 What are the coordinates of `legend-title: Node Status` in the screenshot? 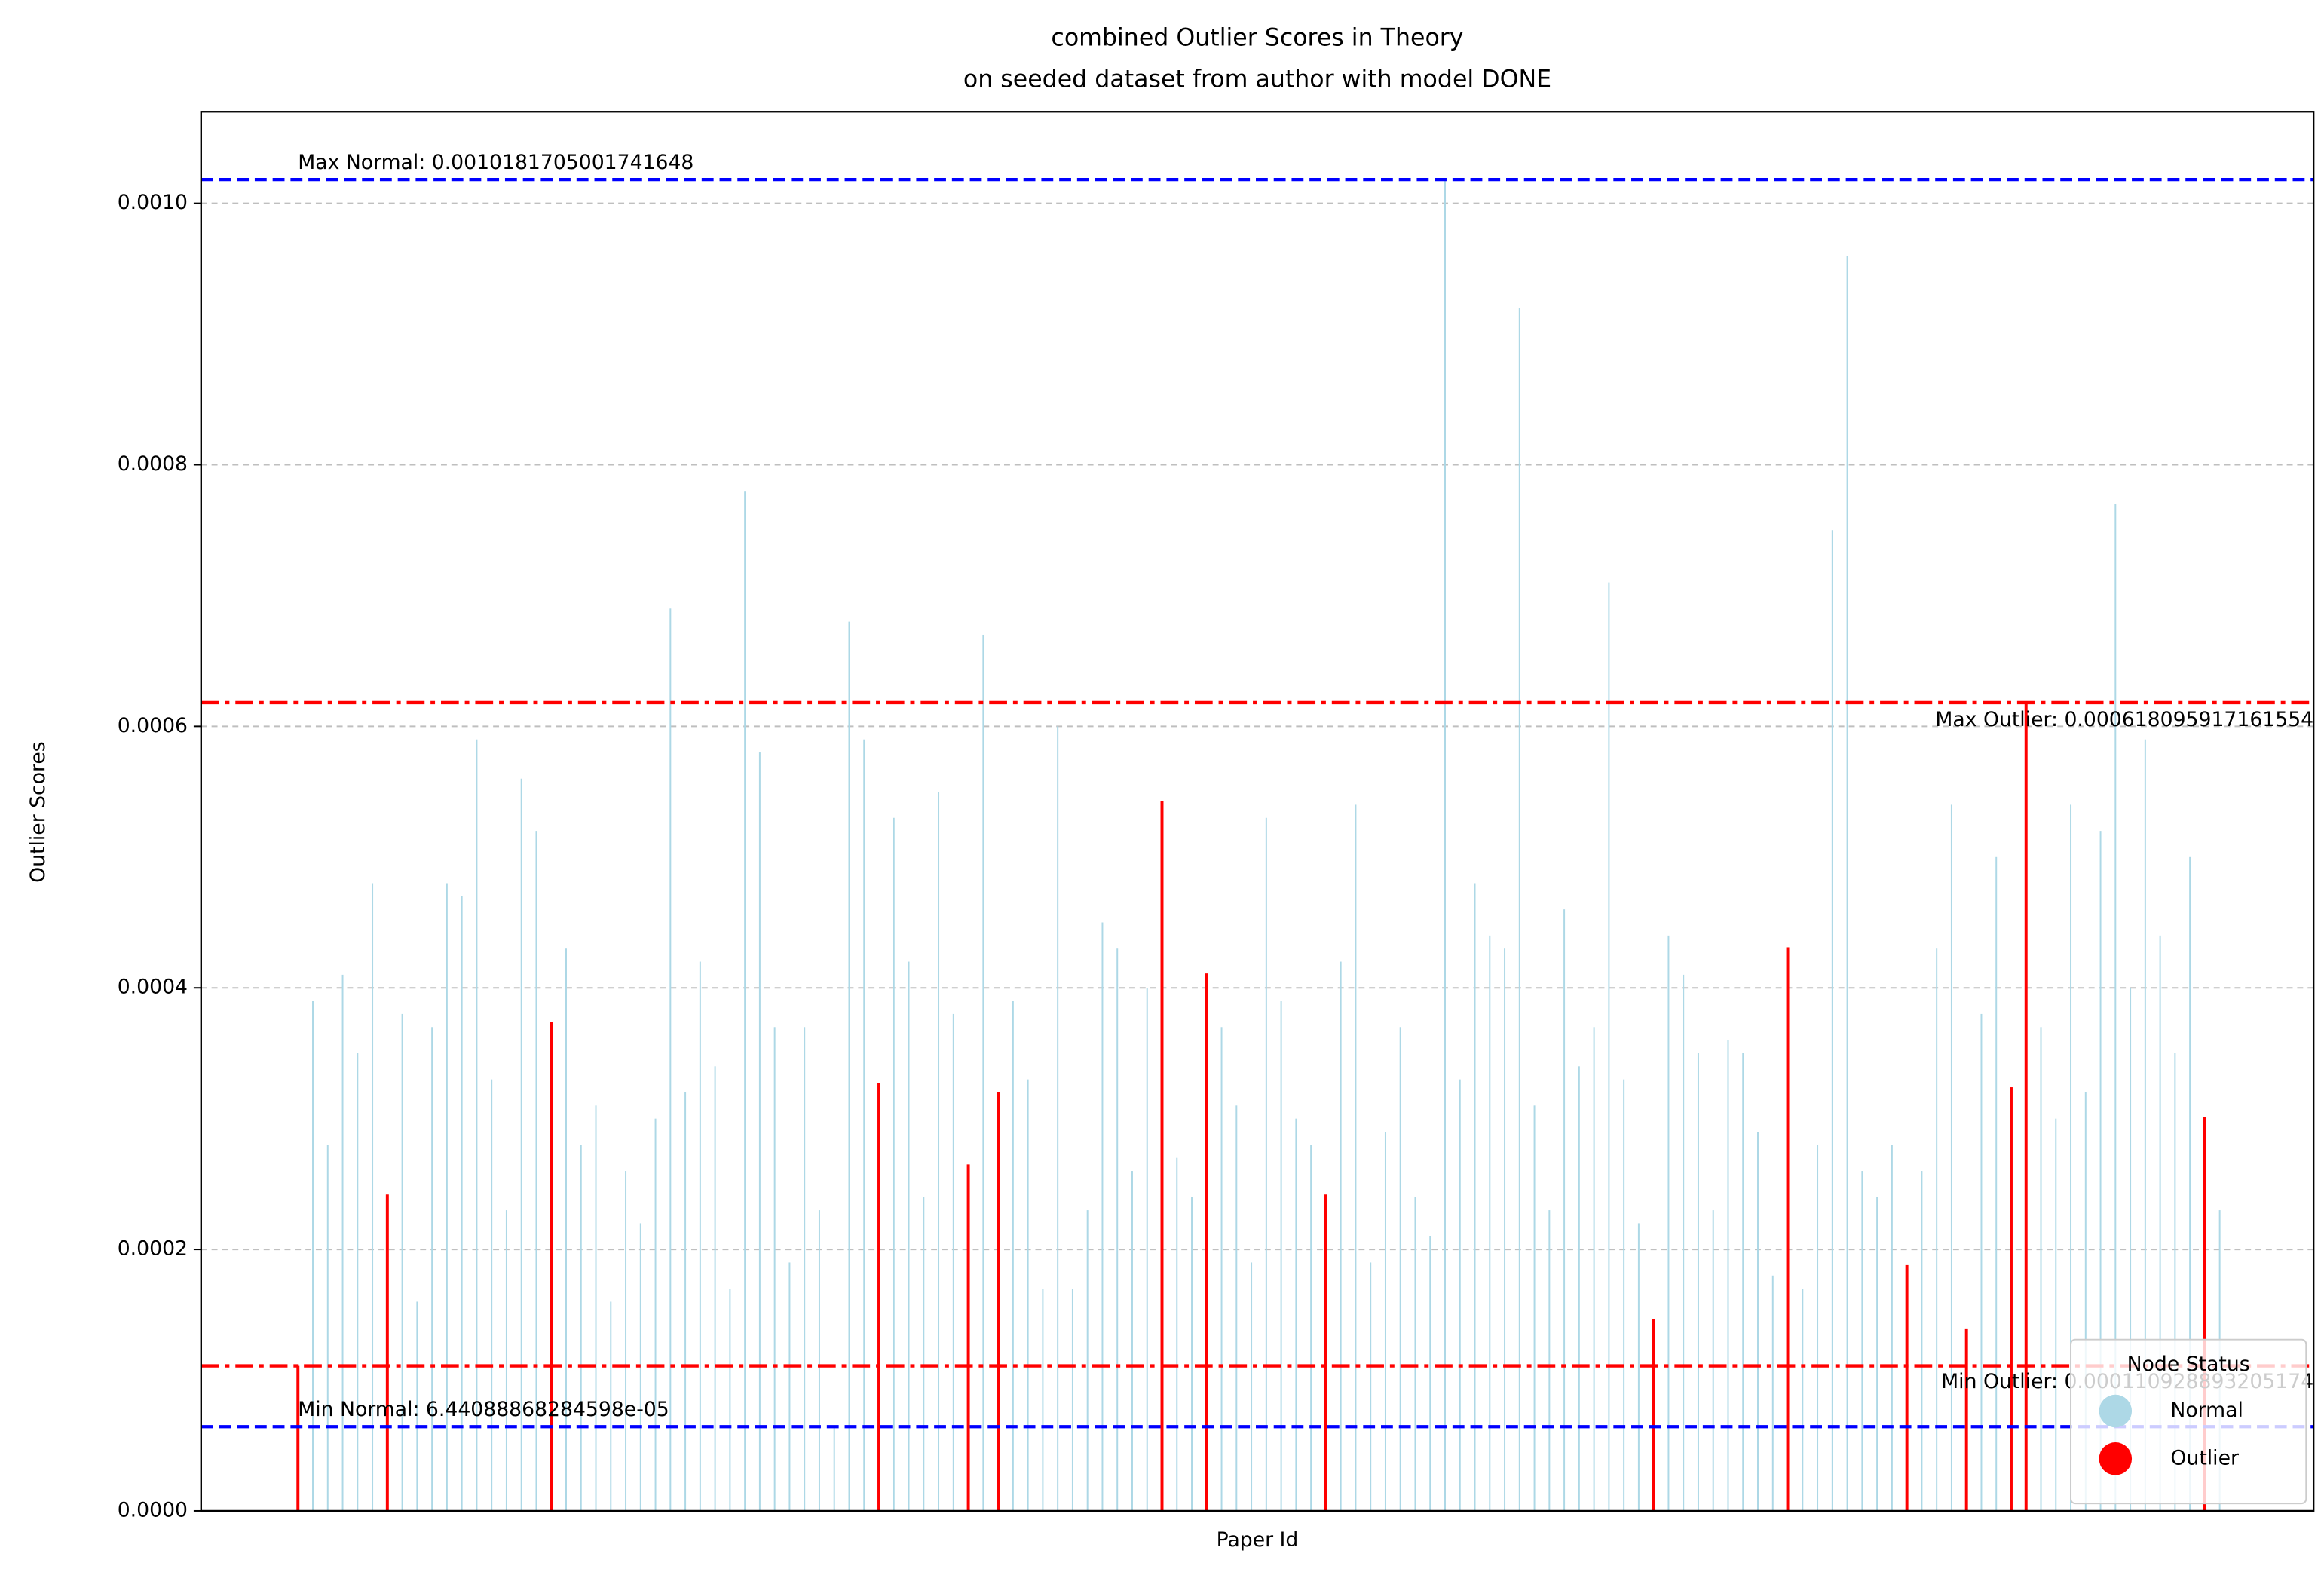 It's located at (2188, 1364).